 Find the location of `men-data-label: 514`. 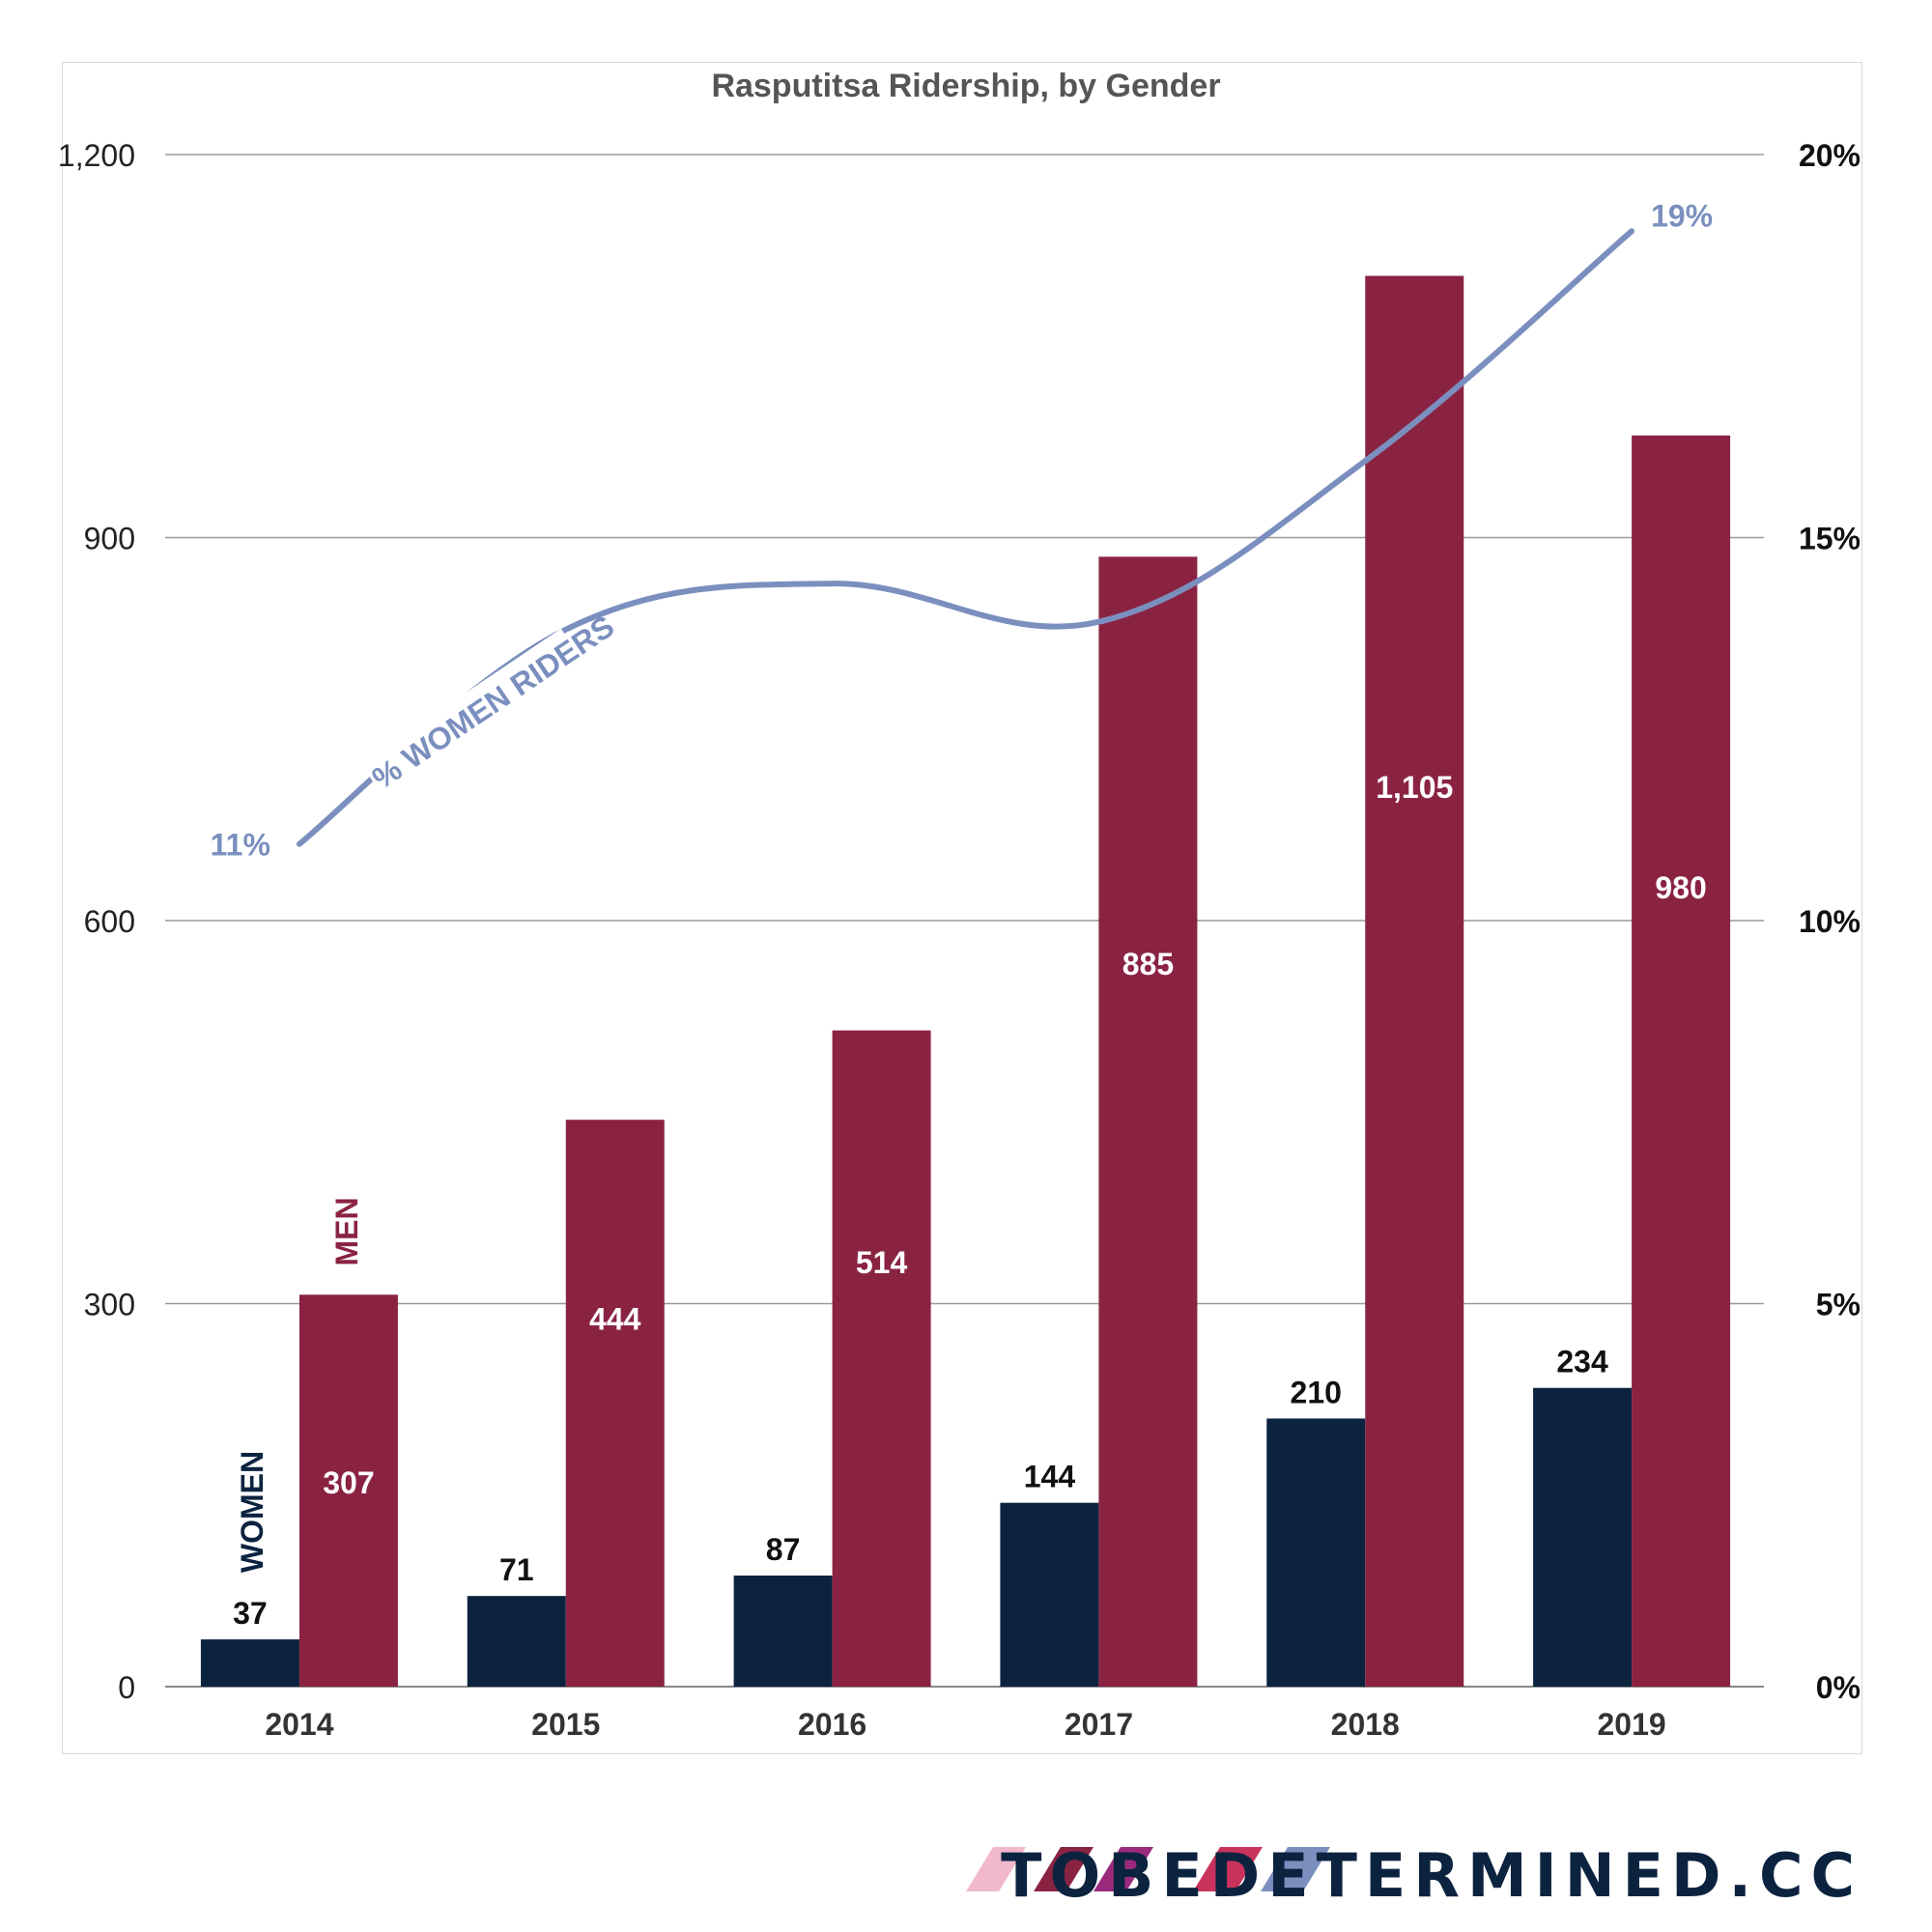

men-data-label: 514 is located at coordinates (882, 1262).